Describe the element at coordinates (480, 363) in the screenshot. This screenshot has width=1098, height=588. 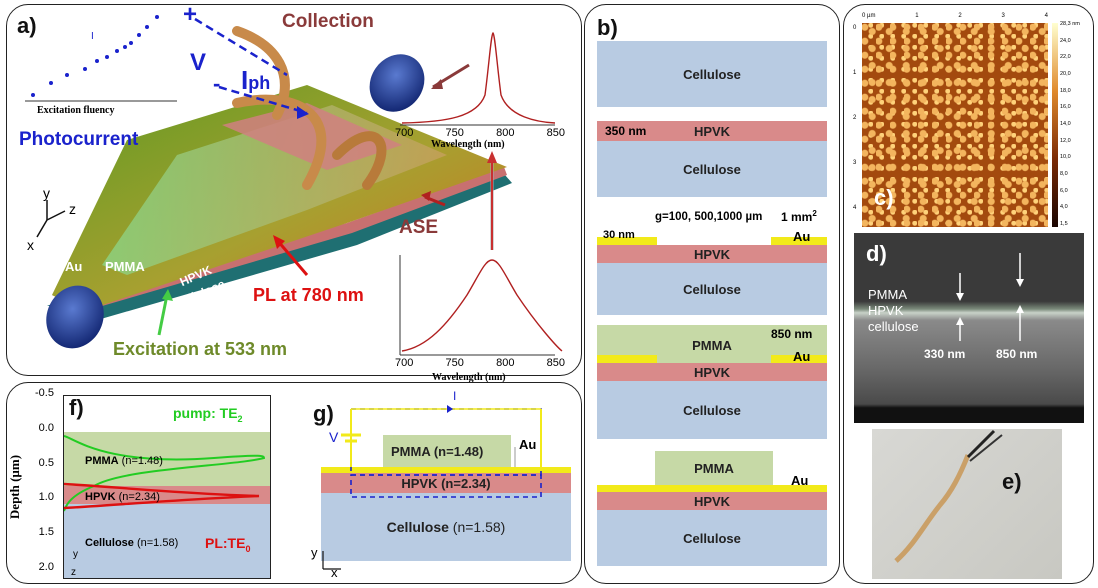
I see `spectrum-bottom-ticks: 700 750 800 850` at that location.